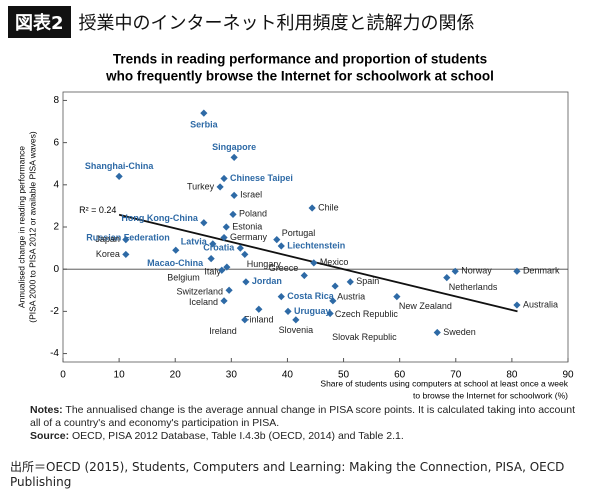  I want to click on point-label: Japan, so click(107, 239).